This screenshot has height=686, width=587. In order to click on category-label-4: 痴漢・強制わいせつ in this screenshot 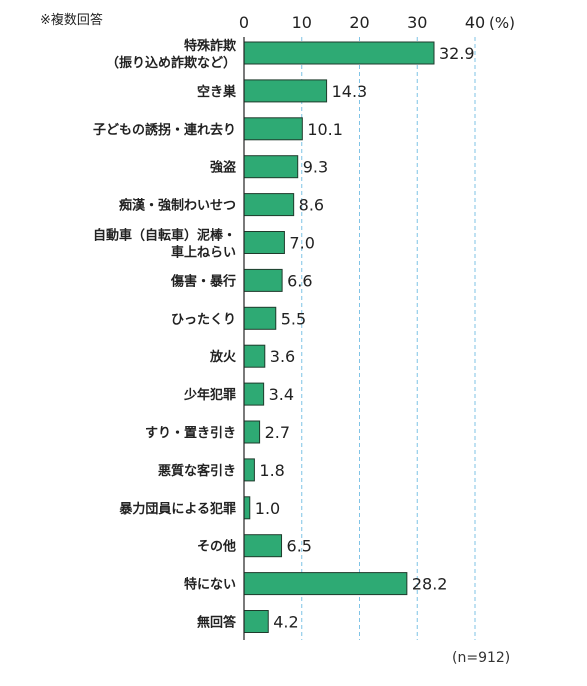, I will do `click(177, 206)`.